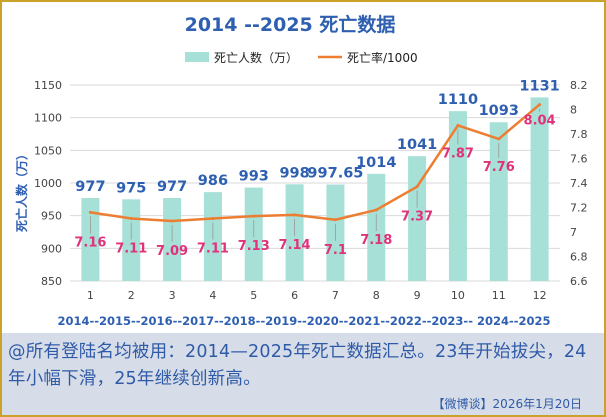  Describe the element at coordinates (335, 295) in the screenshot. I see `x-tick-label: 7` at that location.